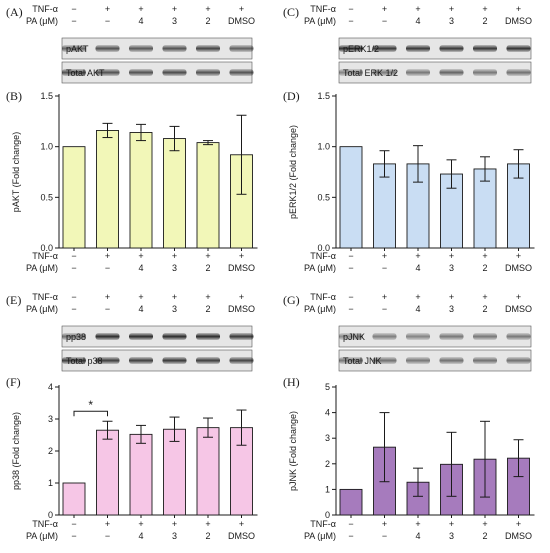  What do you see at coordinates (384, 9) in the screenshot?
I see `blot-c-tnf-value-1: +` at bounding box center [384, 9].